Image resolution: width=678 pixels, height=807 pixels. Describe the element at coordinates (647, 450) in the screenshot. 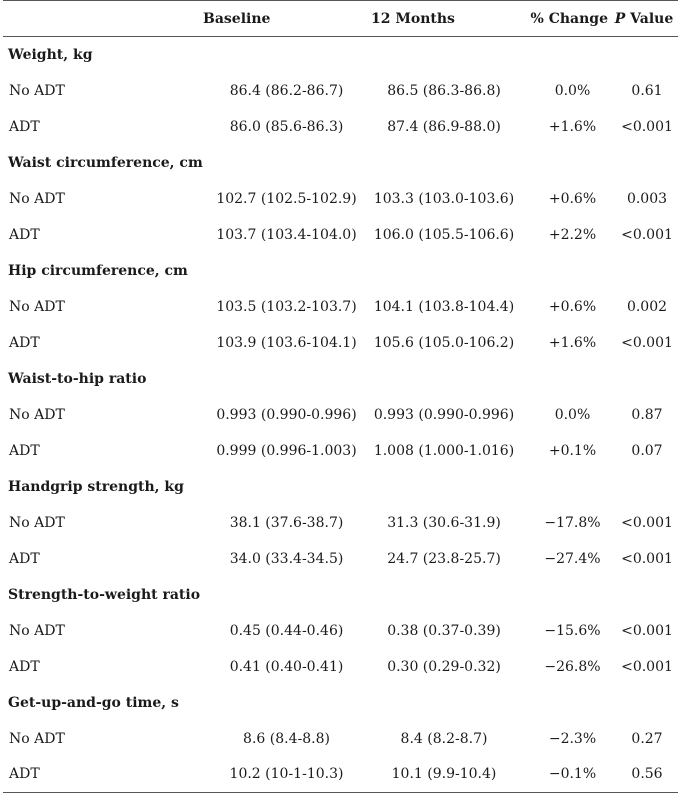

I see `p-value-cell: 0.07` at that location.